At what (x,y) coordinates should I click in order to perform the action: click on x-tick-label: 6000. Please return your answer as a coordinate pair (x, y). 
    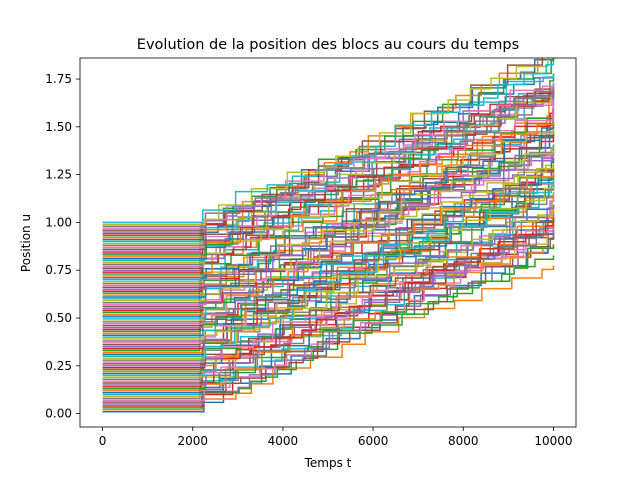
    Looking at the image, I should click on (373, 441).